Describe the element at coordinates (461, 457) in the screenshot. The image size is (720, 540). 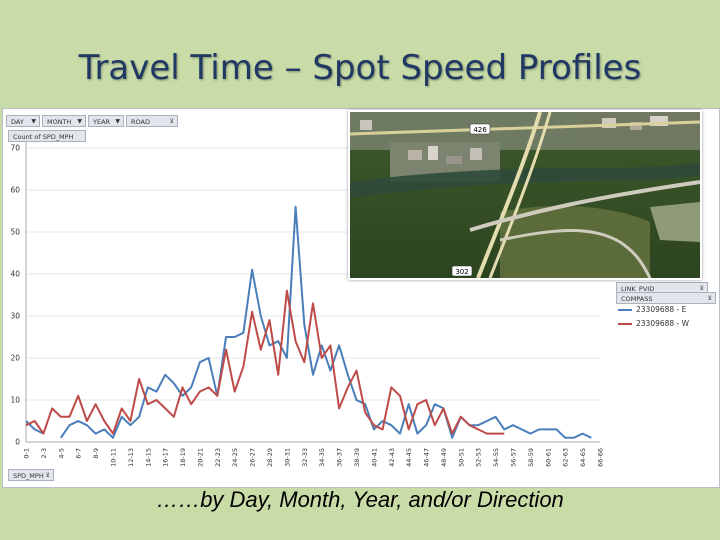
I see `x-tick-label: 50-51` at that location.